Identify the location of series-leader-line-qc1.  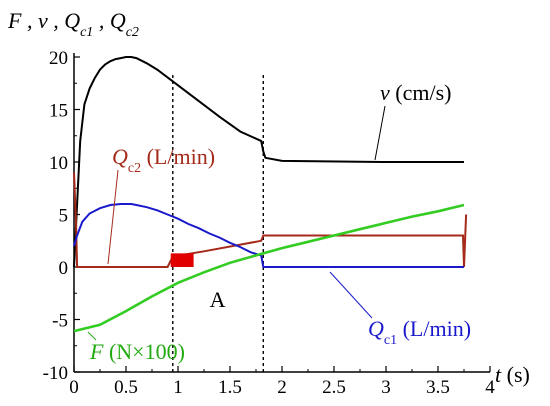
(351, 295).